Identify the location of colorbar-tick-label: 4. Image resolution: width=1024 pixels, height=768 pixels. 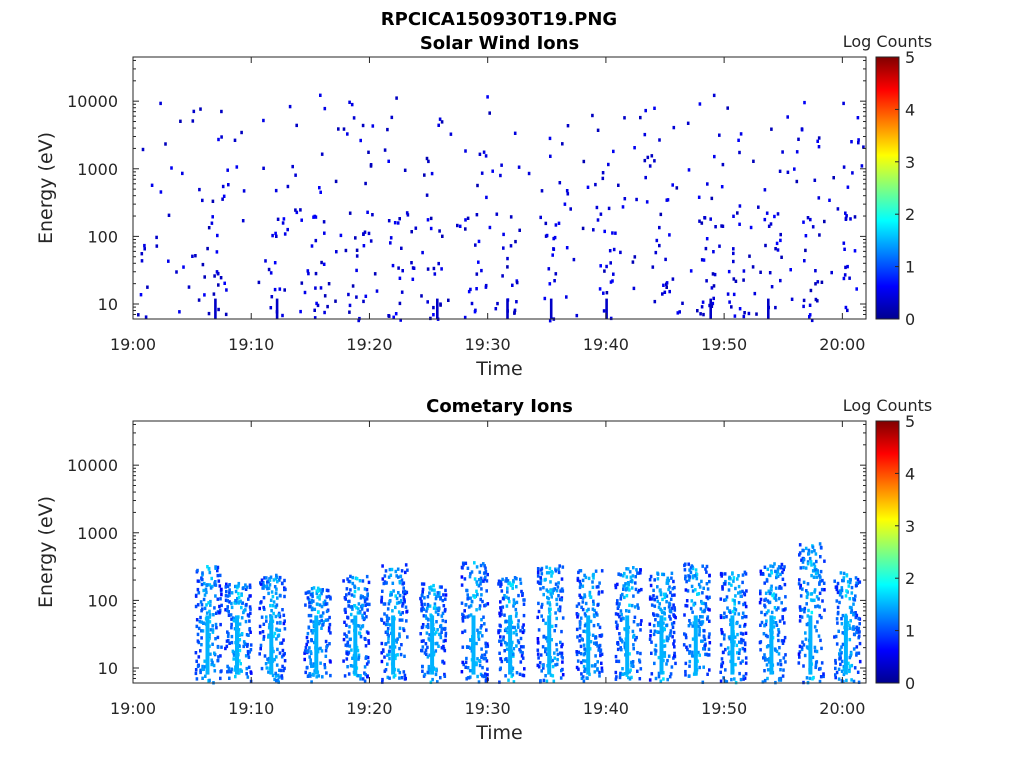
(910, 473).